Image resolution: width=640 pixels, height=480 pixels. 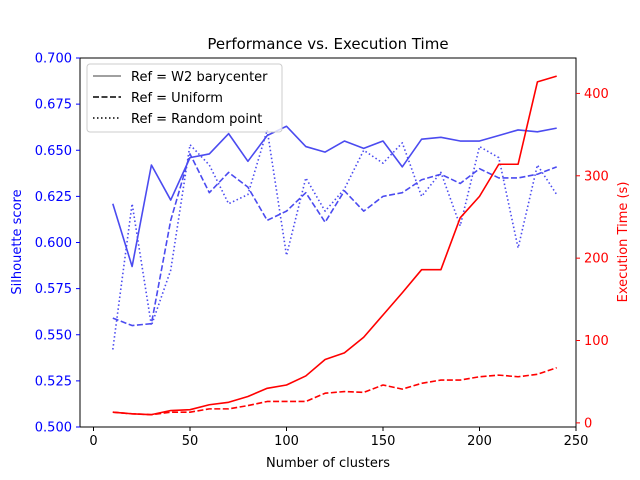 What do you see at coordinates (327, 44) in the screenshot?
I see `chart-title: Performance vs. Execution Time` at bounding box center [327, 44].